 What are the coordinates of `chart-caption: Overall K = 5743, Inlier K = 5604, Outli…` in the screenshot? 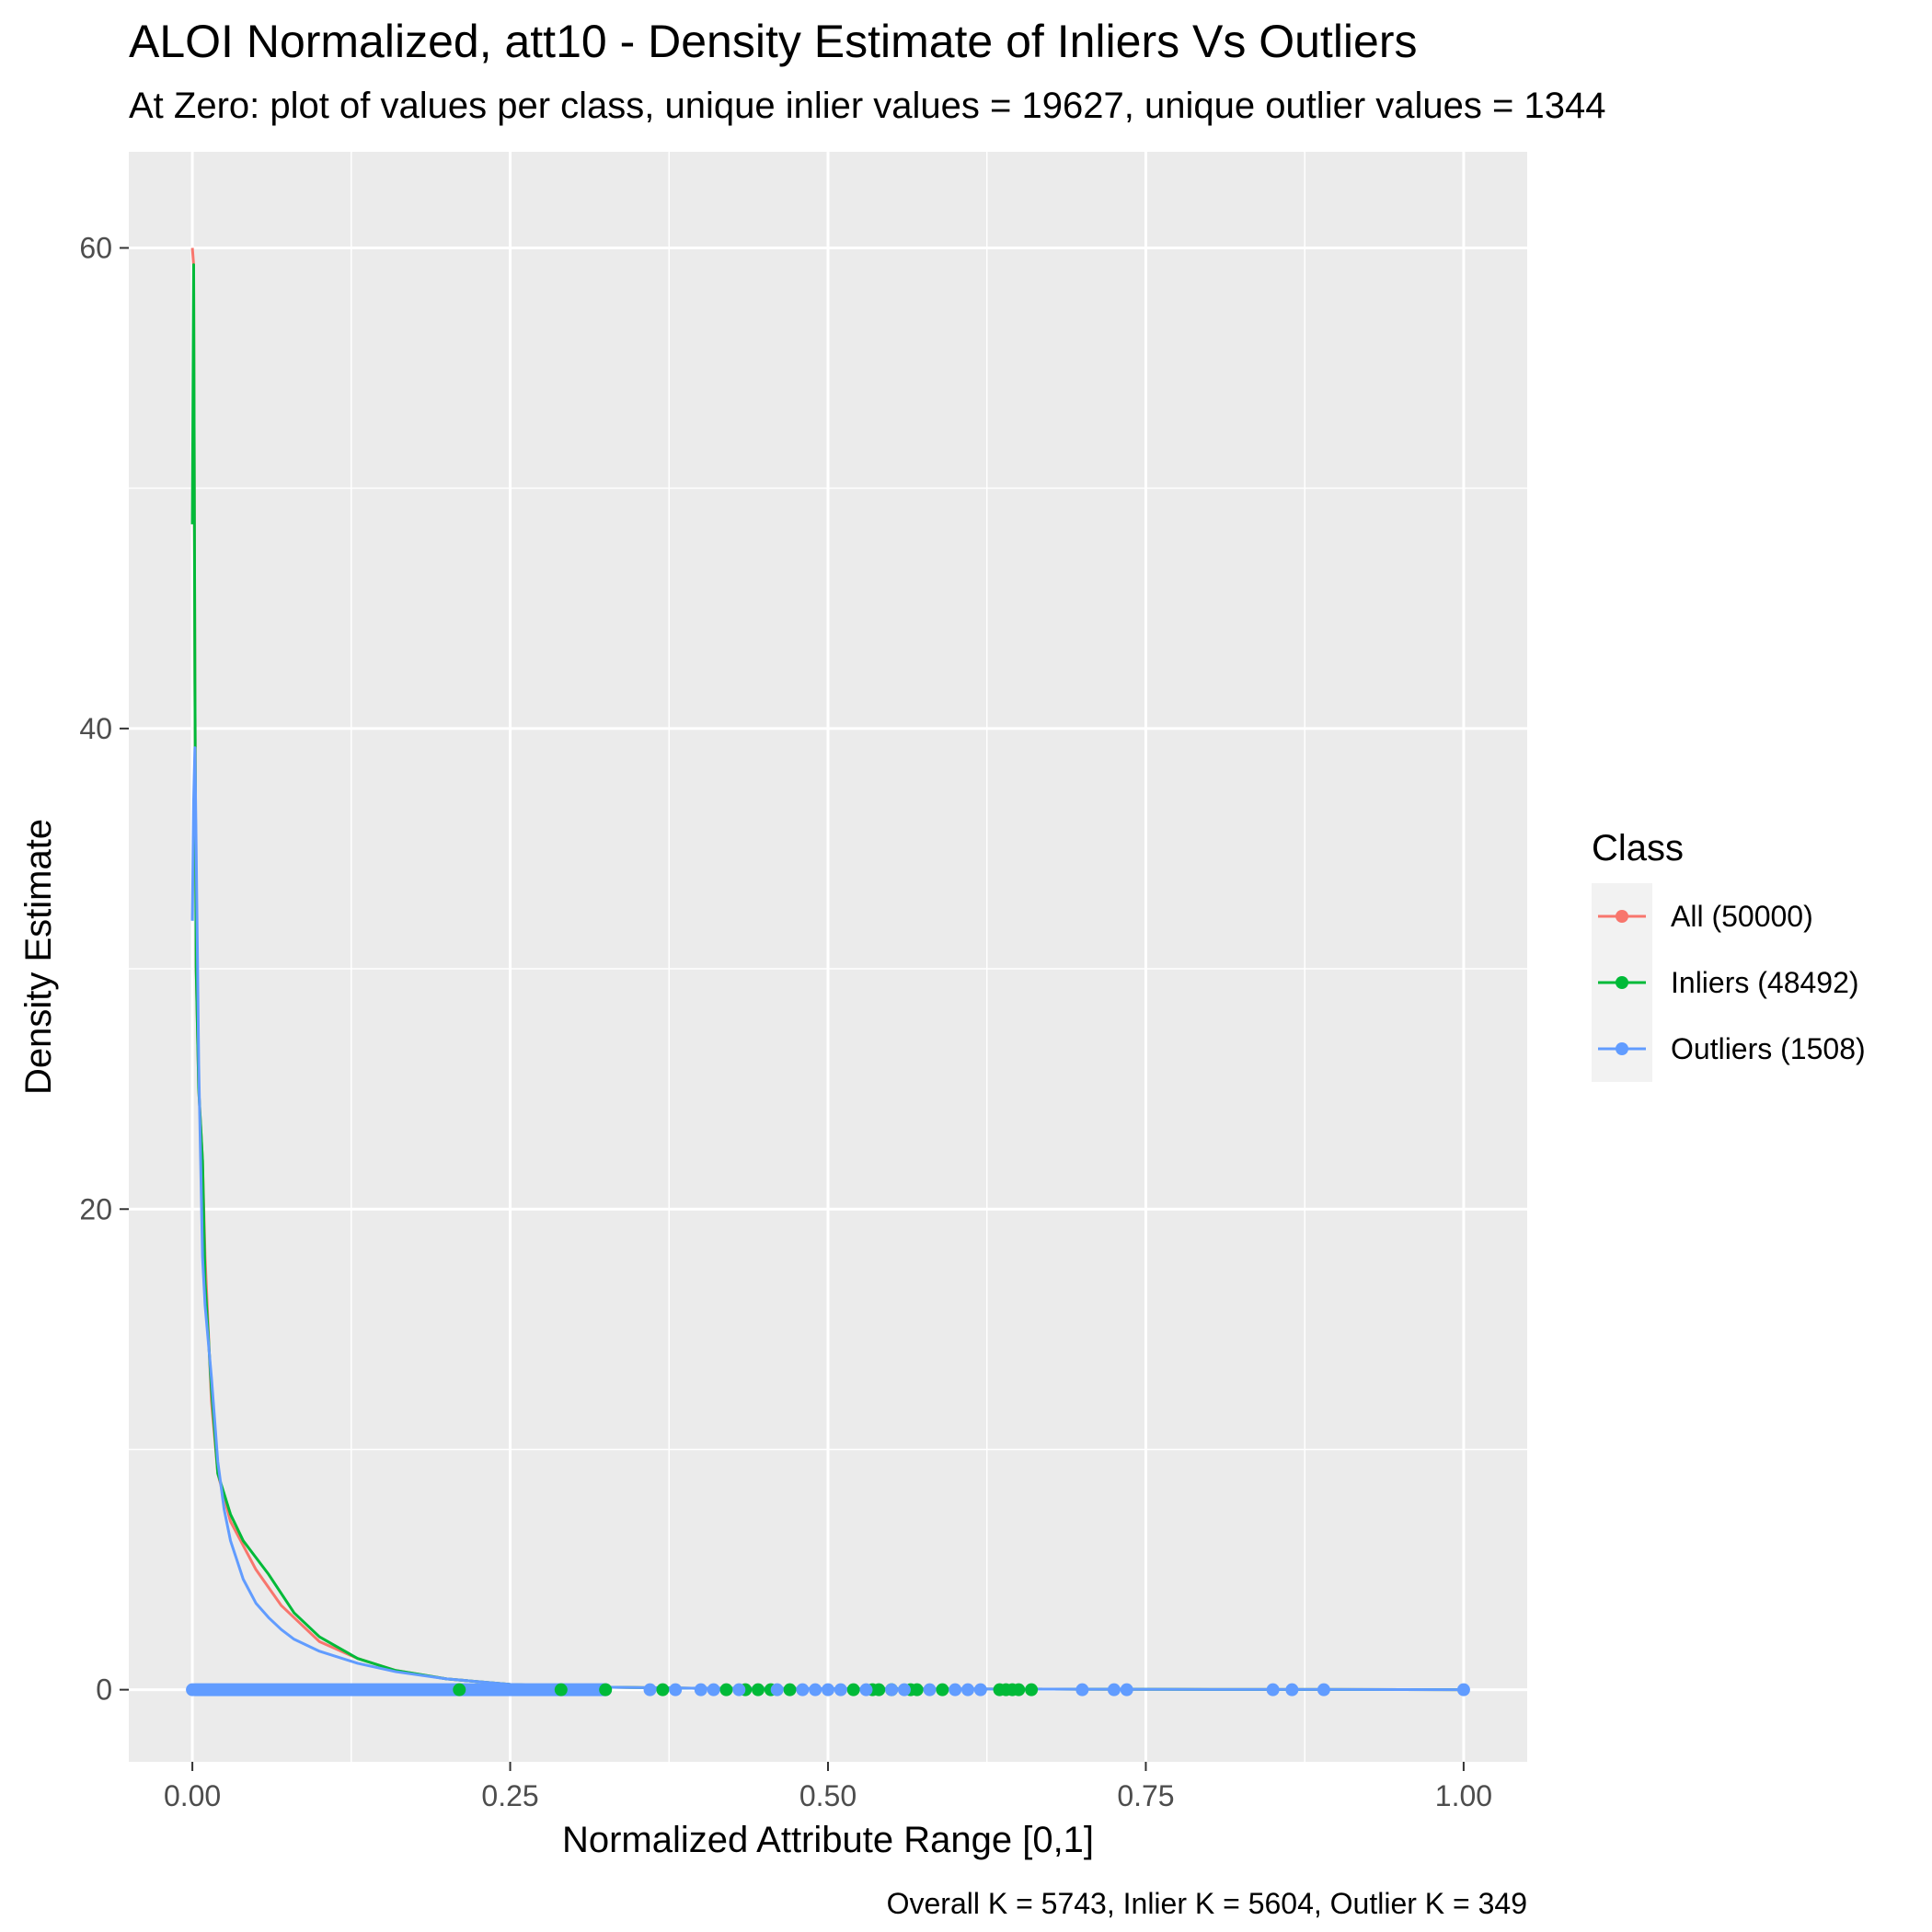 It's located at (1207, 1903).